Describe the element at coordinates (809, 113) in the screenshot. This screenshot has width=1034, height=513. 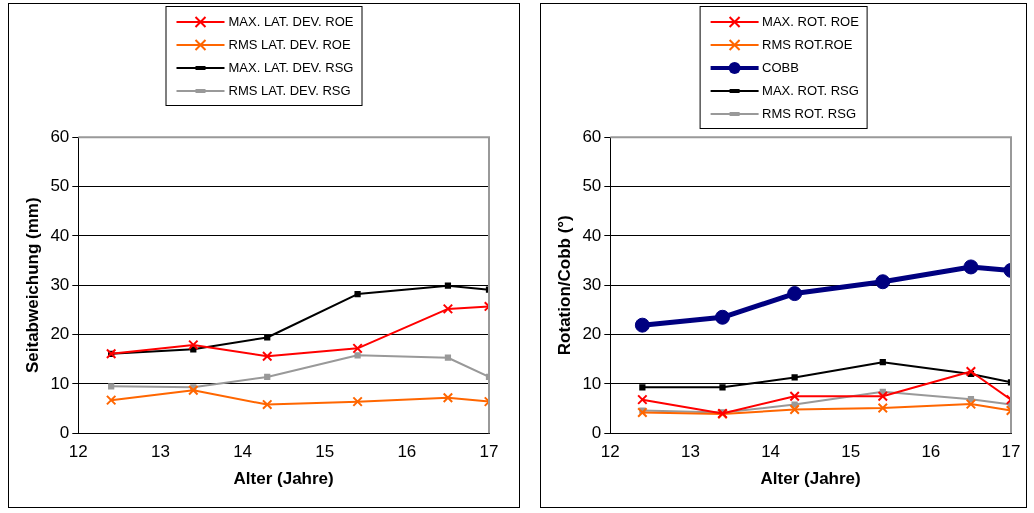
I see `legend-label: RMS ROT. RSG` at that location.